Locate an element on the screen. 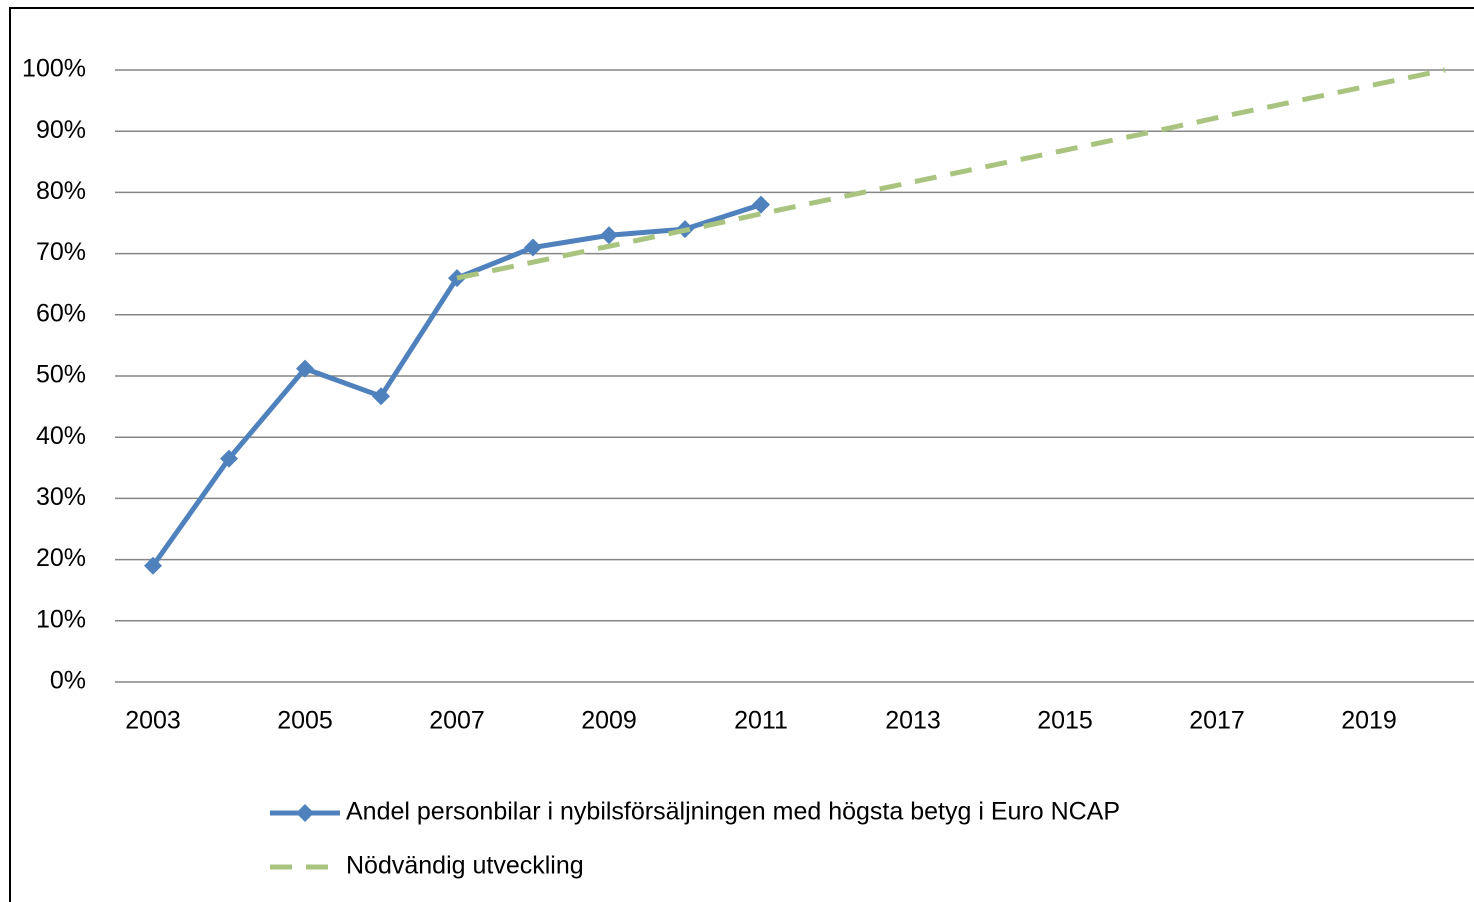 Image resolution: width=1474 pixels, height=902 pixels. x-tick-label: 2011 is located at coordinates (761, 721).